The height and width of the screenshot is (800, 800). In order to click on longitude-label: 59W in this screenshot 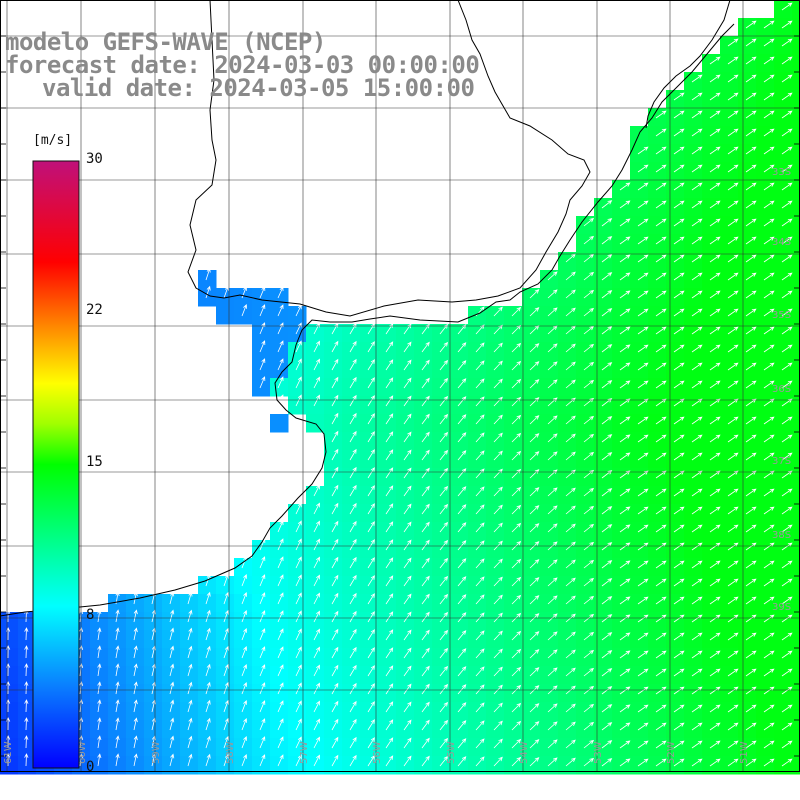, I will do `click(156, 752)`.